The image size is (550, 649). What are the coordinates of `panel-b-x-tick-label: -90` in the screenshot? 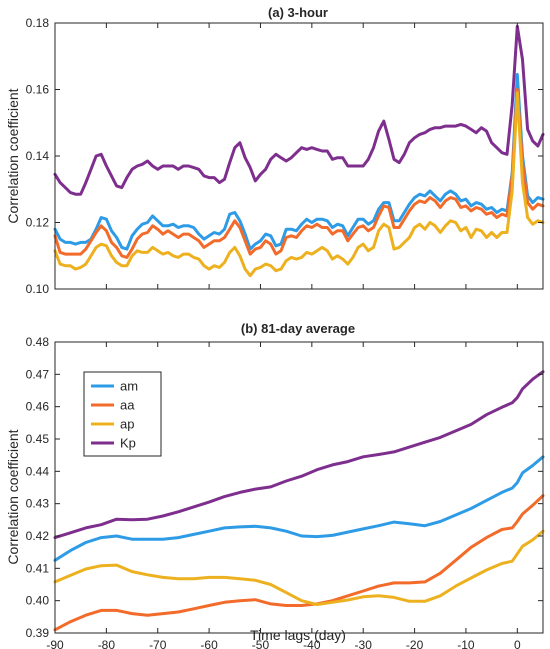 It's located at (55, 643).